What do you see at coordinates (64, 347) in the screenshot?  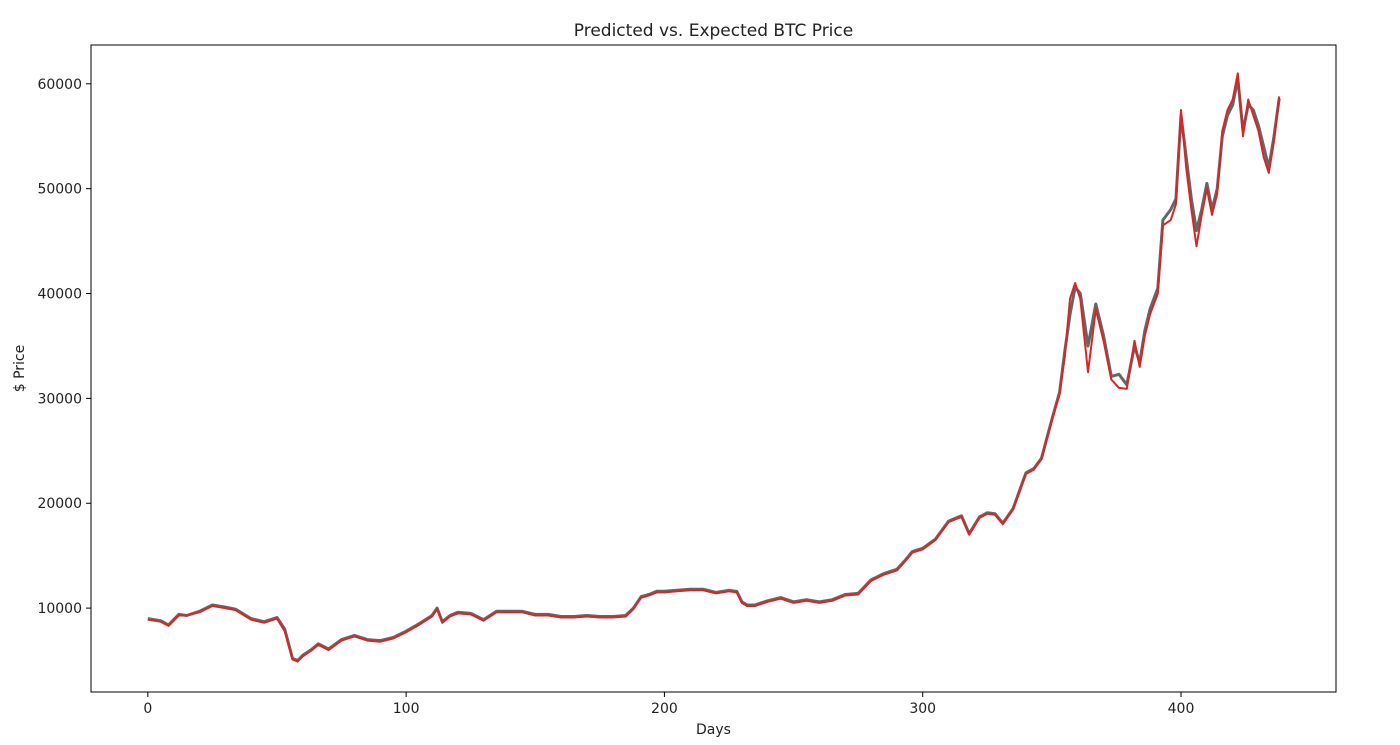 I see `y-axis: 10000 20000 30000 40000 50000 60000` at bounding box center [64, 347].